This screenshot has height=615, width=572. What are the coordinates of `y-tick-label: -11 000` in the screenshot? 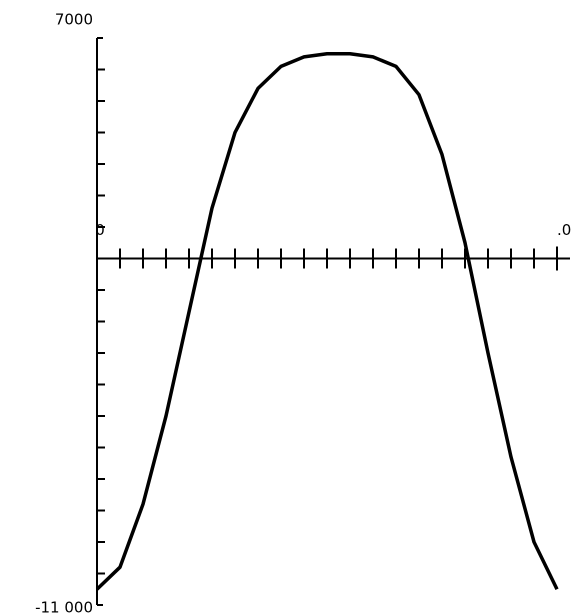 It's located at (64, 607).